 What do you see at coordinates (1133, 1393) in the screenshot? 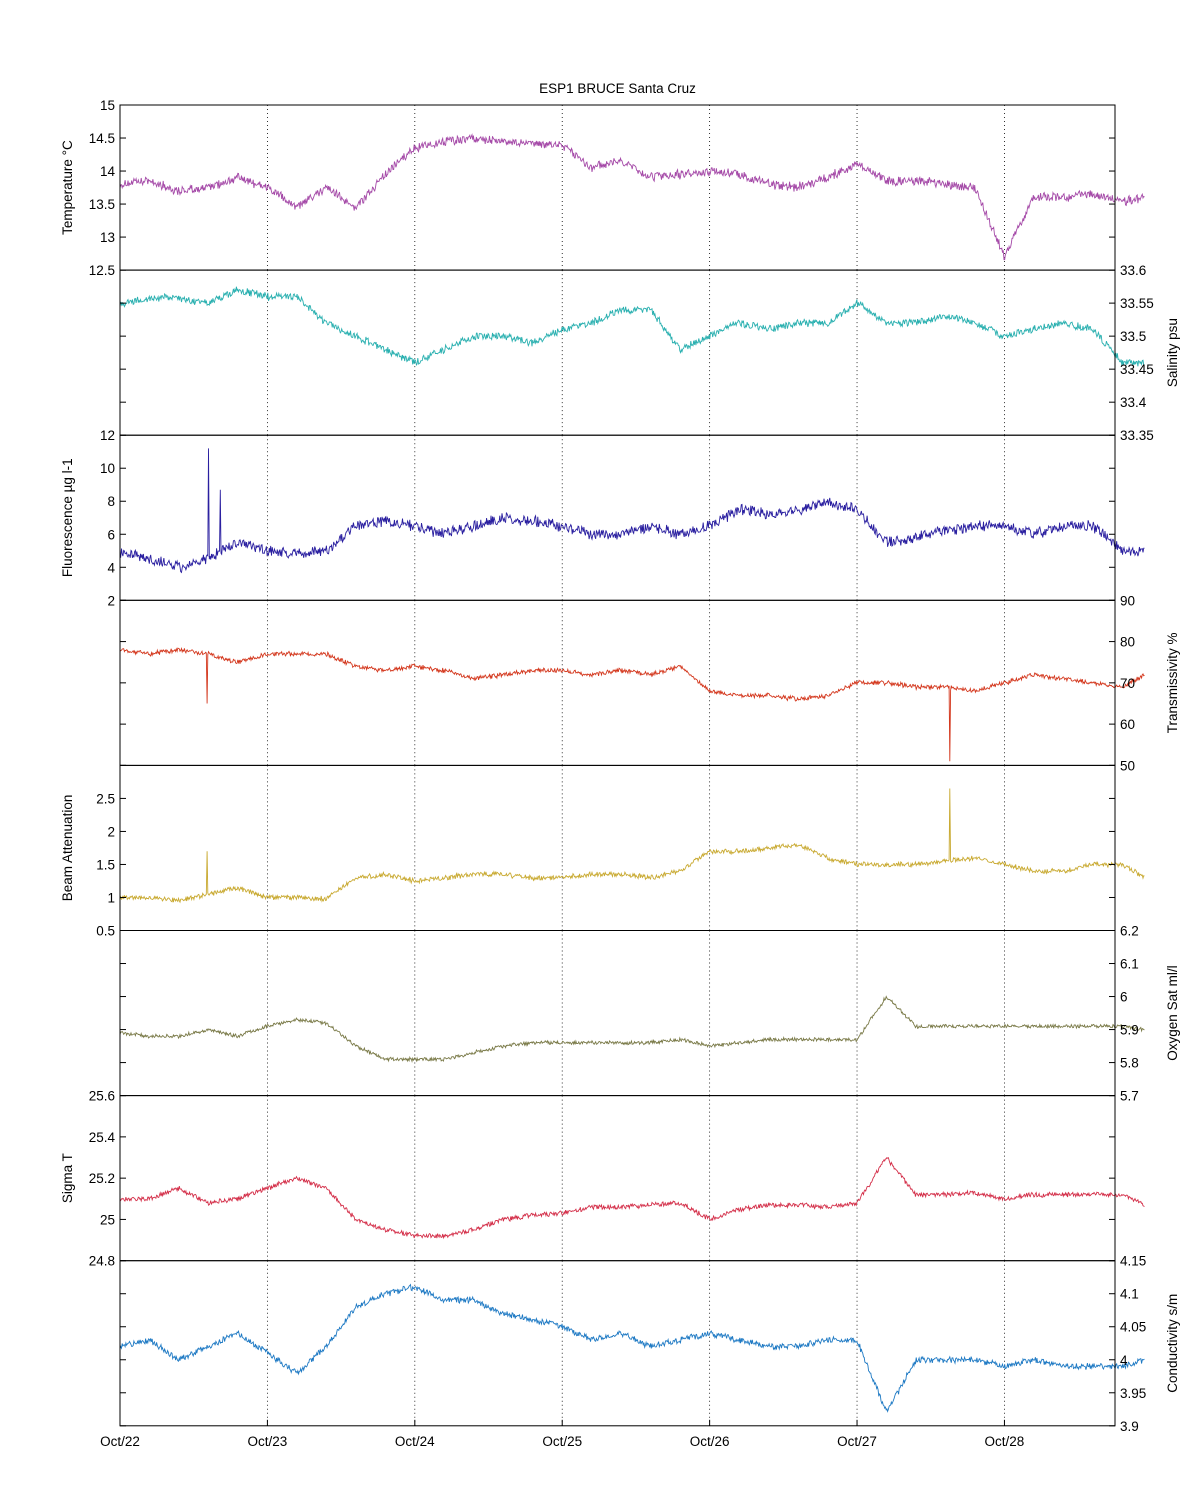
I see `y-tick-label: 3.95` at bounding box center [1133, 1393].